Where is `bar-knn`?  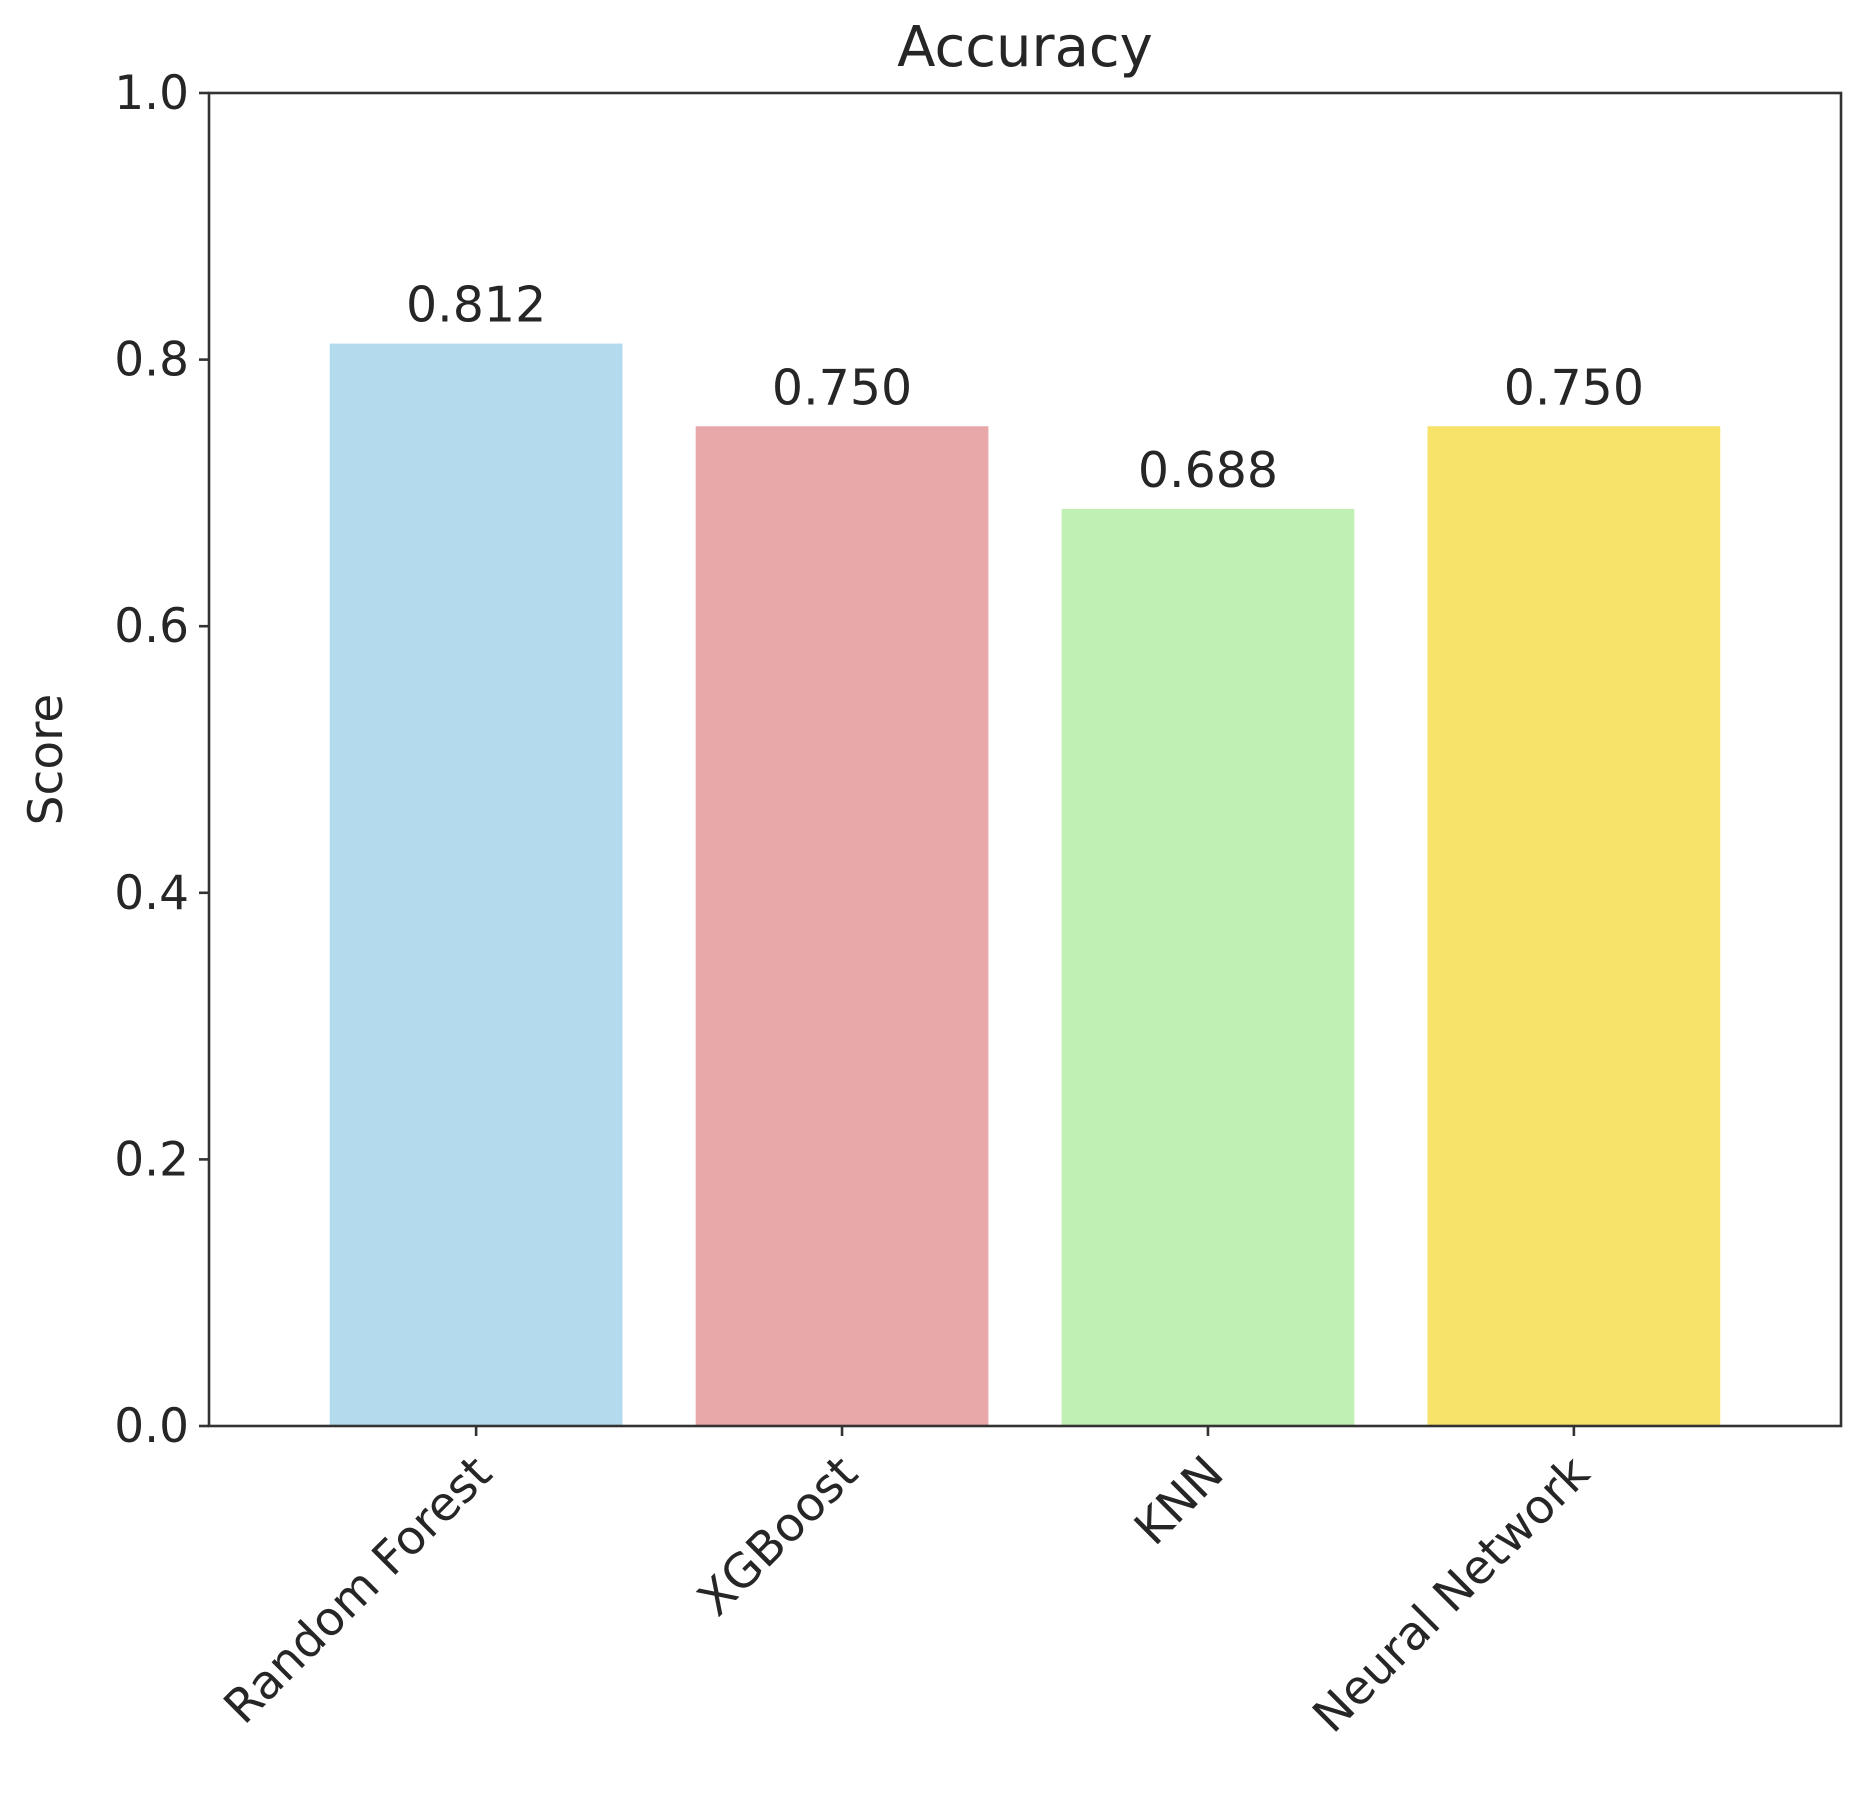
bar-knn is located at coordinates (1208, 967).